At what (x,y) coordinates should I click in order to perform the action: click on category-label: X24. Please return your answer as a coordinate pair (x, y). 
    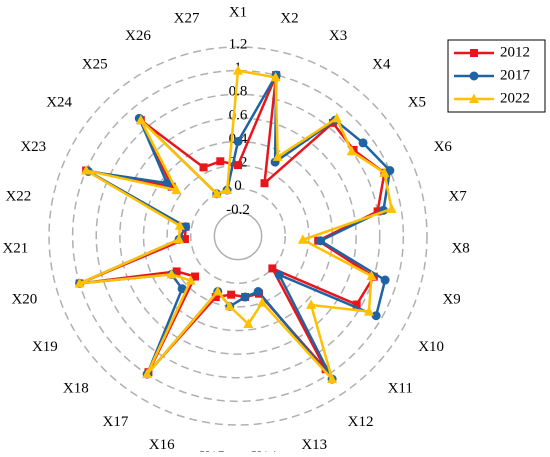
    Looking at the image, I should click on (59, 102).